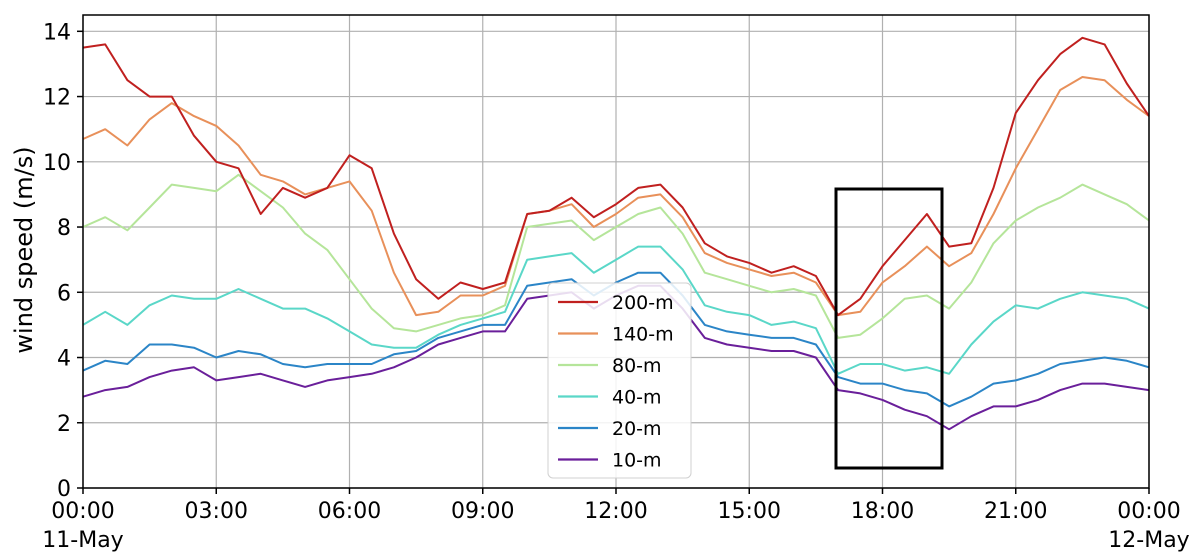 The width and height of the screenshot is (1200, 555). What do you see at coordinates (882, 511) in the screenshot?
I see `x-tick-label: 18:00` at bounding box center [882, 511].